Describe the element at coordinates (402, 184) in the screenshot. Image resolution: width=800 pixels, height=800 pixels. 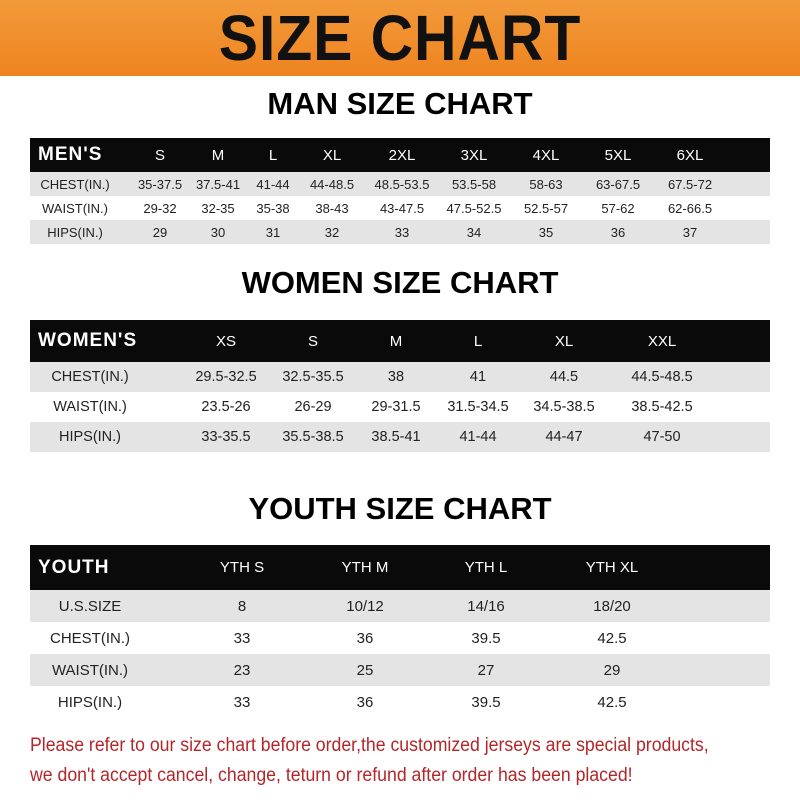
I see `table-cell: 48.5-53.5` at that location.